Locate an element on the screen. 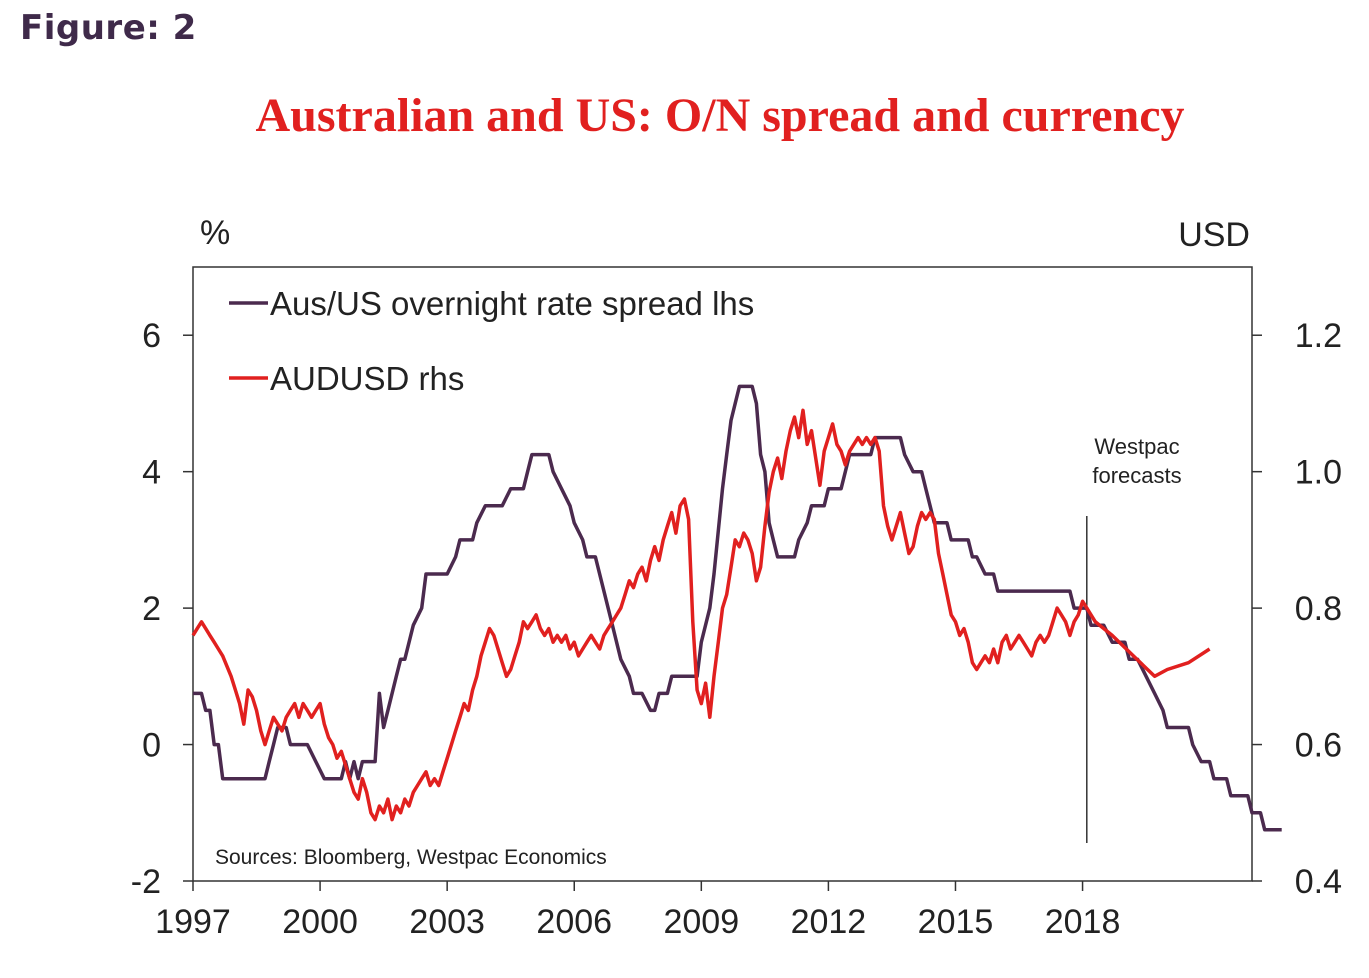 This screenshot has height=978, width=1369. legend-label-audusd: AUDUSD rhs is located at coordinates (367, 378).